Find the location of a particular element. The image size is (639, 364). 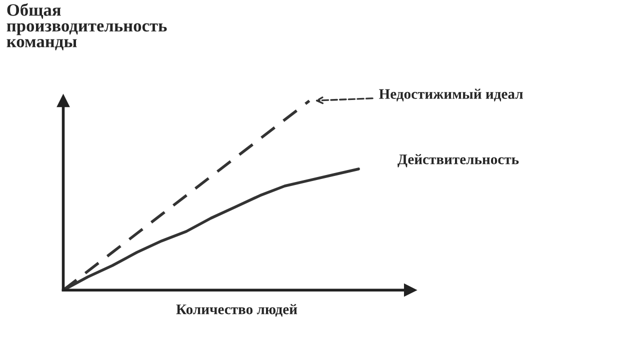

x-axis-title: Количество людей is located at coordinates (237, 310).